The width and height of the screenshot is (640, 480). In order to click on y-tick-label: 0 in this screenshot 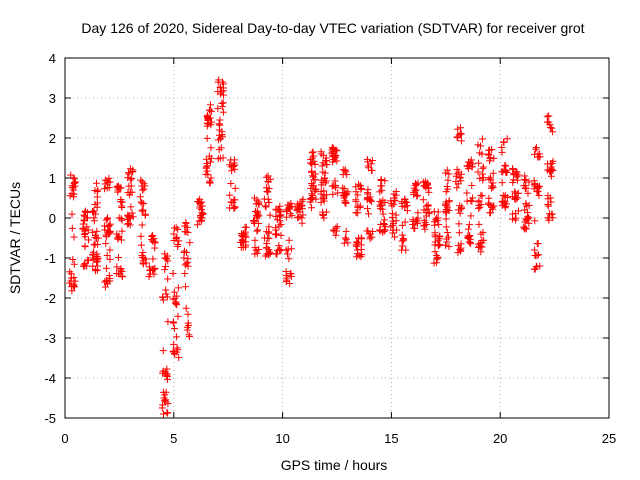, I will do `click(52, 218)`.